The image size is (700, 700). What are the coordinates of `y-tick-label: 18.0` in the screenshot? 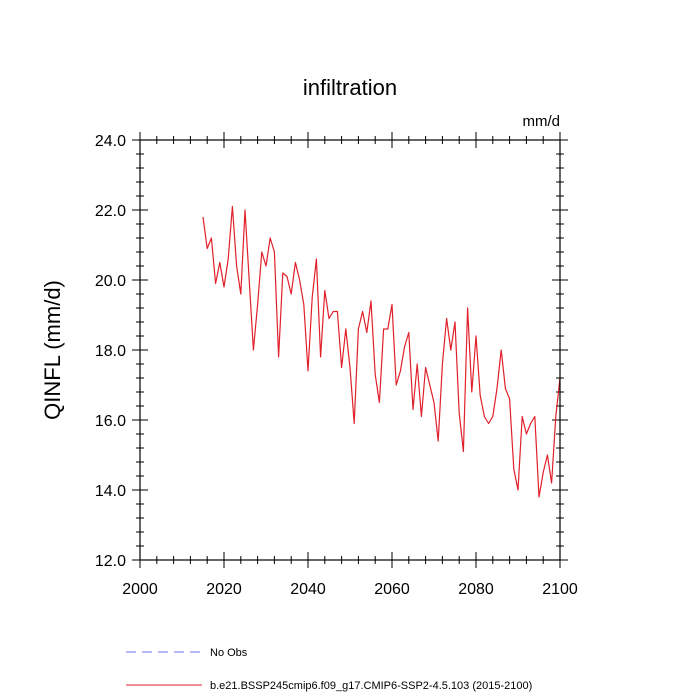 It's located at (110, 351).